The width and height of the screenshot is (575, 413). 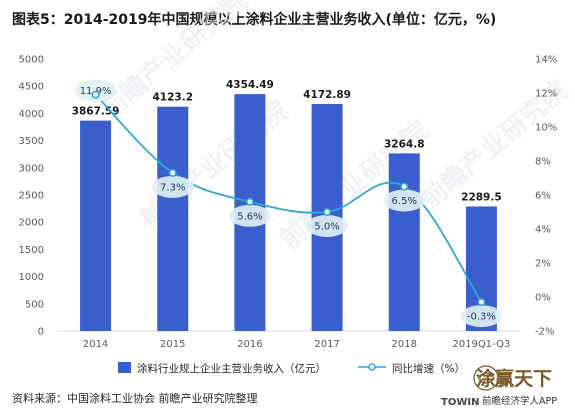 I want to click on y-axis-right: -2% 0% 2% 4% 6% 8% 10% 12% 14%, so click(x=546, y=196).